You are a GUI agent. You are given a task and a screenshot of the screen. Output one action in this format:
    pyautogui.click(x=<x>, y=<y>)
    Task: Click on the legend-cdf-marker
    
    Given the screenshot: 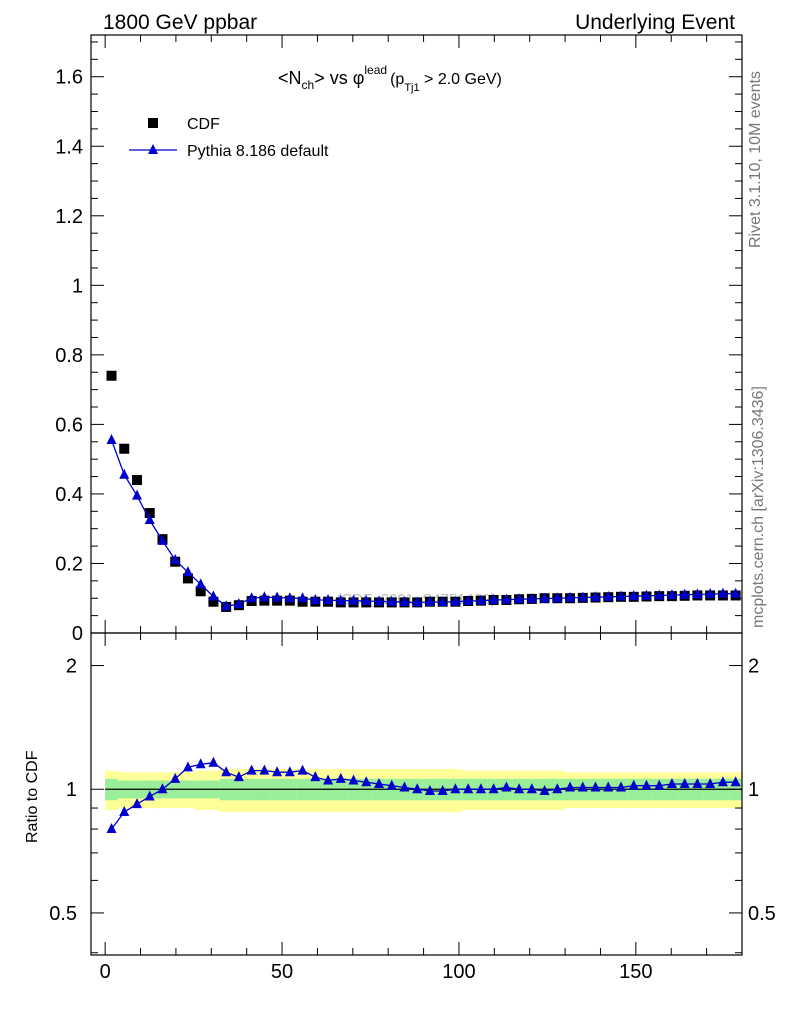 What is the action you would take?
    pyautogui.click(x=153, y=123)
    